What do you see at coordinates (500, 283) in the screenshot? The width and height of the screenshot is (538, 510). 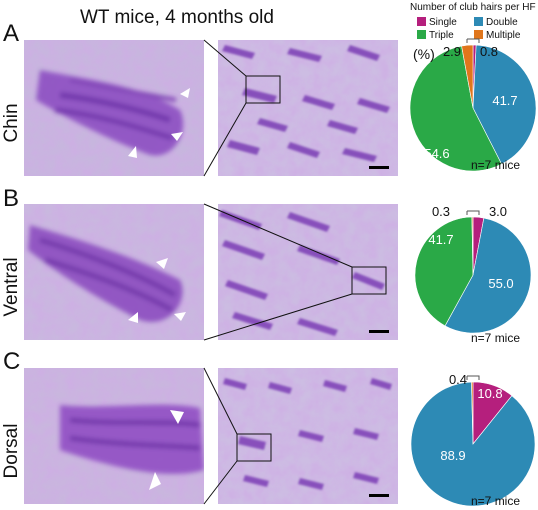 I see `pie-label-ventral-double: 55.0` at bounding box center [500, 283].